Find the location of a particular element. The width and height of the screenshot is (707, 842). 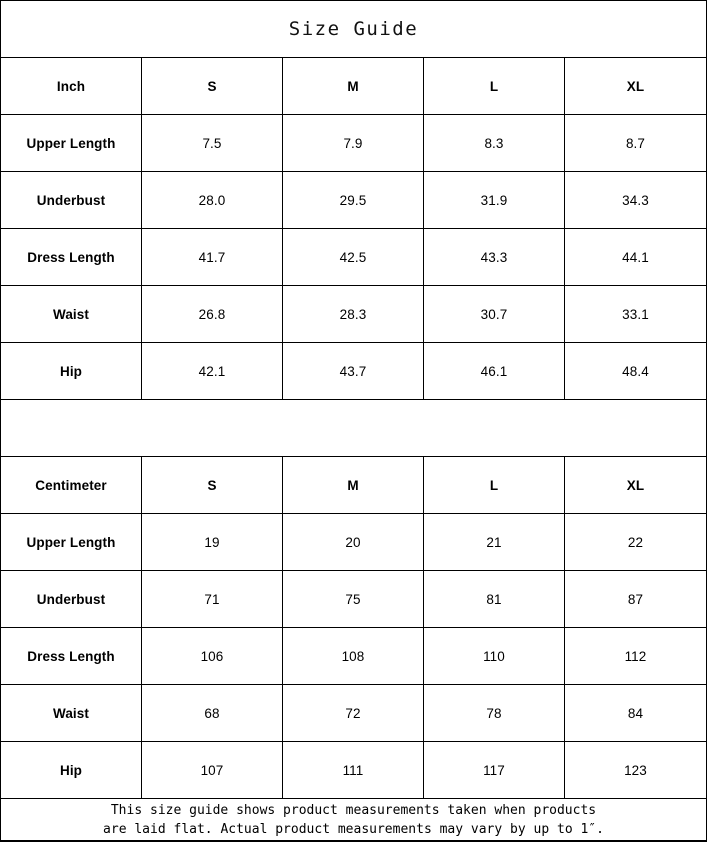

table-row: Waist 68 72 78 84 is located at coordinates (353, 713).